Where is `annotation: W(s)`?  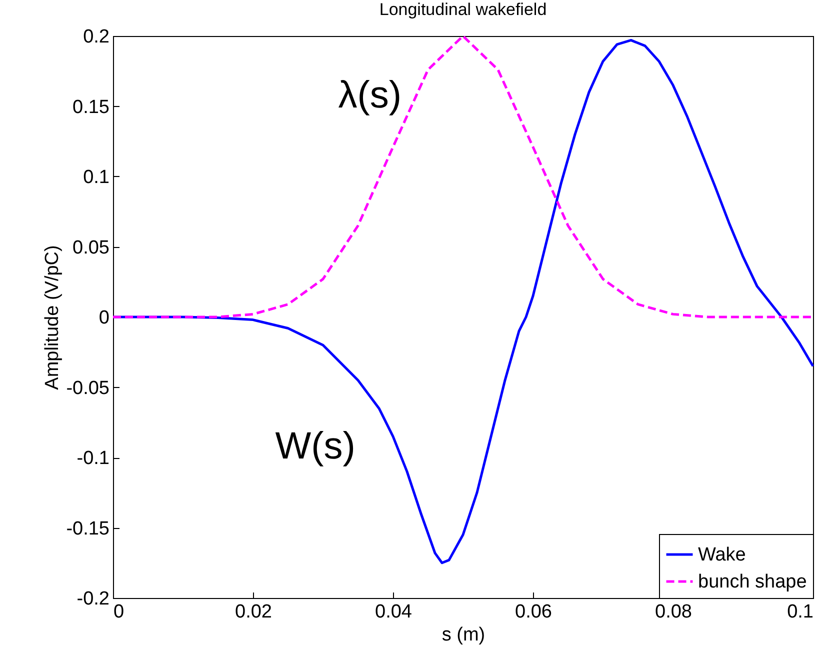 annotation: W(s) is located at coordinates (315, 447).